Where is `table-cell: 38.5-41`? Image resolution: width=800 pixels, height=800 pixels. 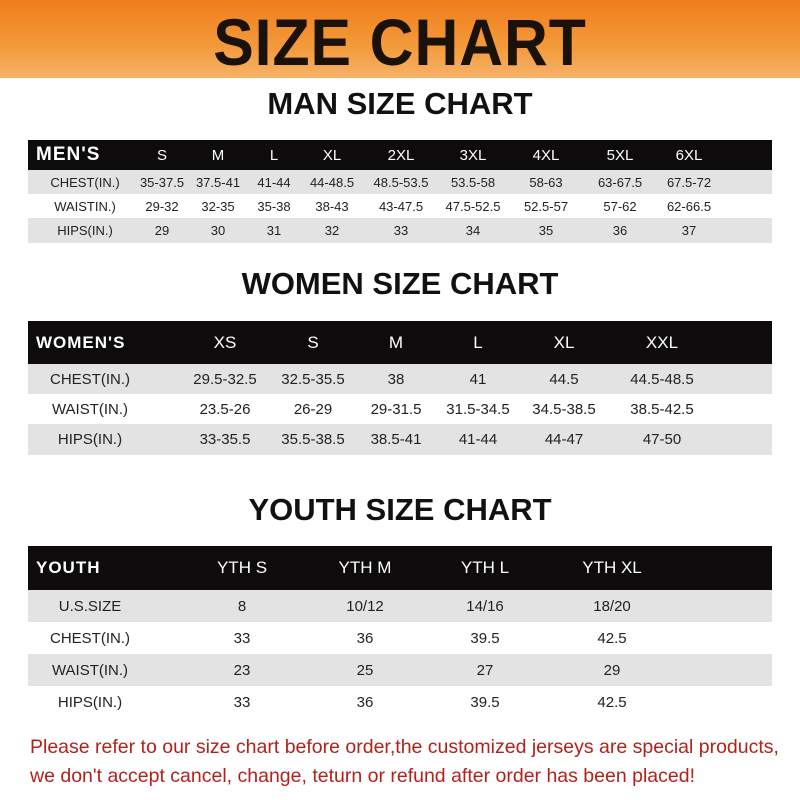 table-cell: 38.5-41 is located at coordinates (396, 439).